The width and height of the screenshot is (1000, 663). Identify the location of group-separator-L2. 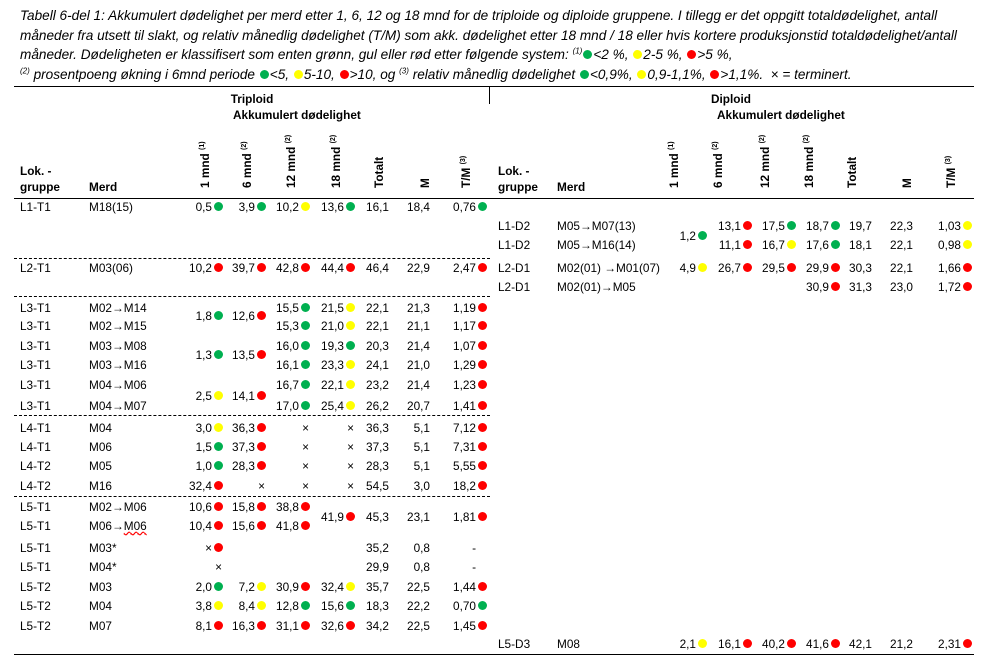
(252, 296).